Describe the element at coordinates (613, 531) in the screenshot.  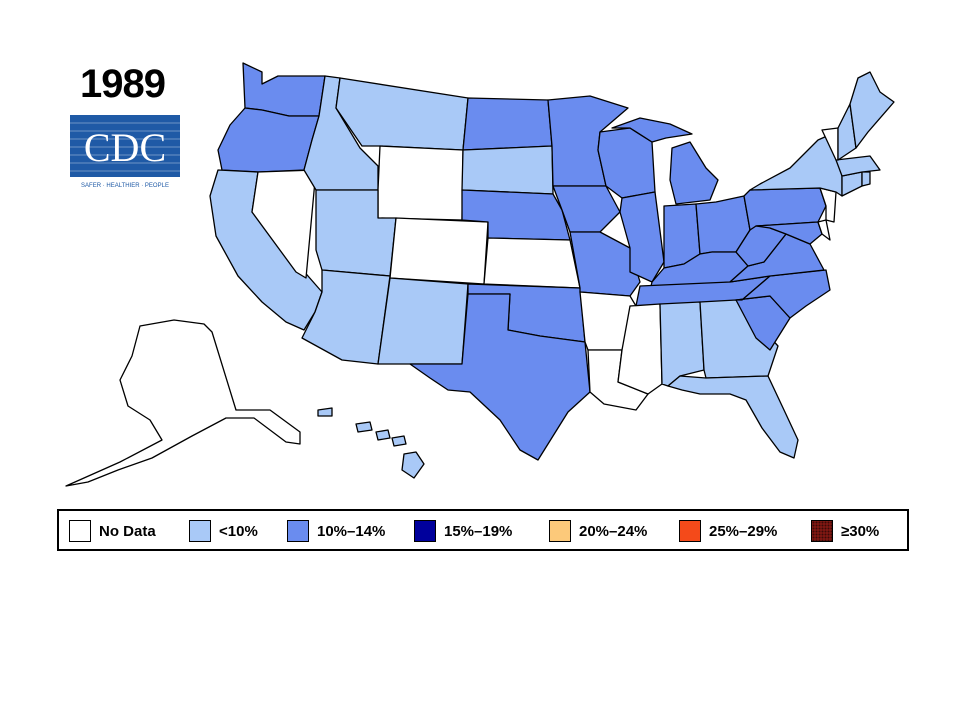
I see `legend-label-20-24: 20%–24%` at that location.